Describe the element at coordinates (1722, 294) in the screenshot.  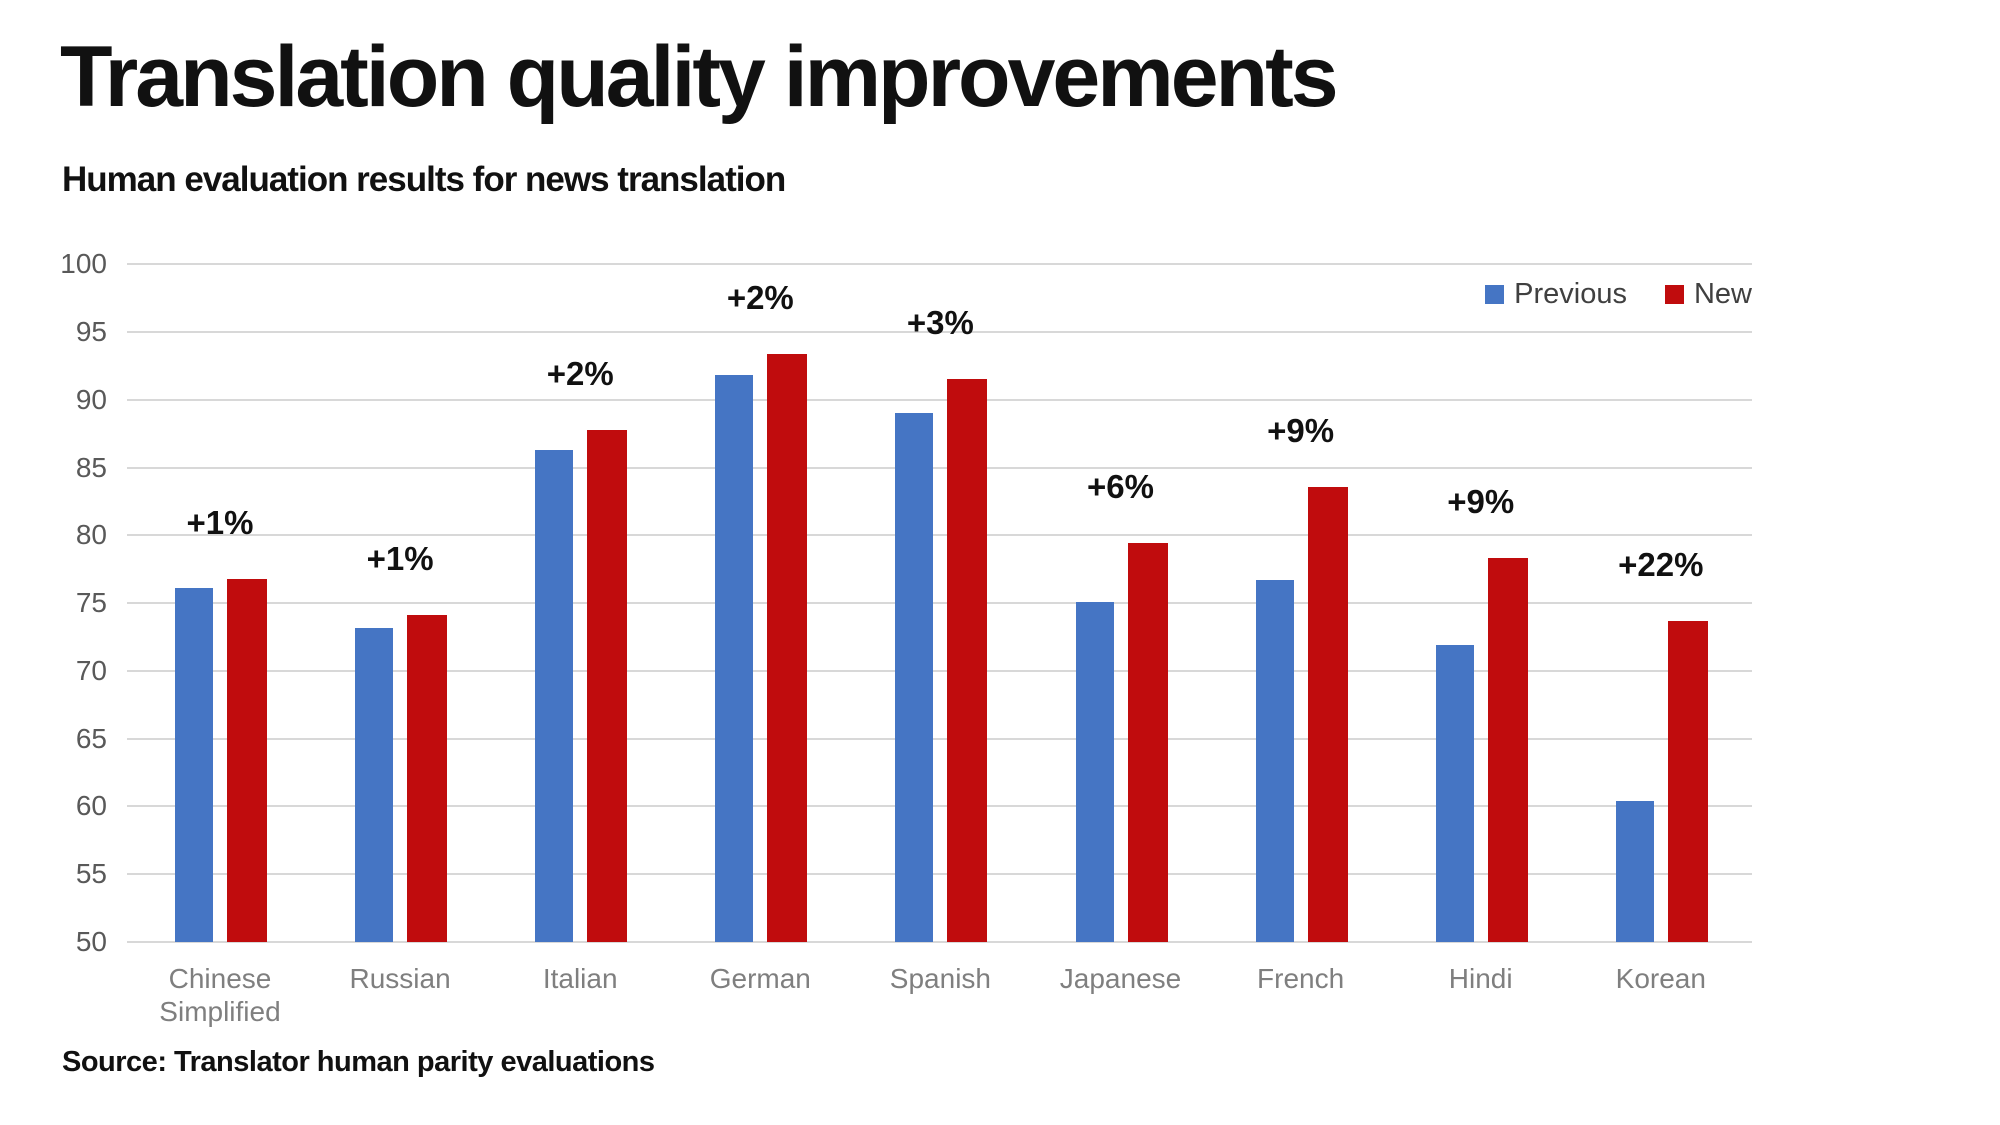
I see `legend-label-new: New` at that location.